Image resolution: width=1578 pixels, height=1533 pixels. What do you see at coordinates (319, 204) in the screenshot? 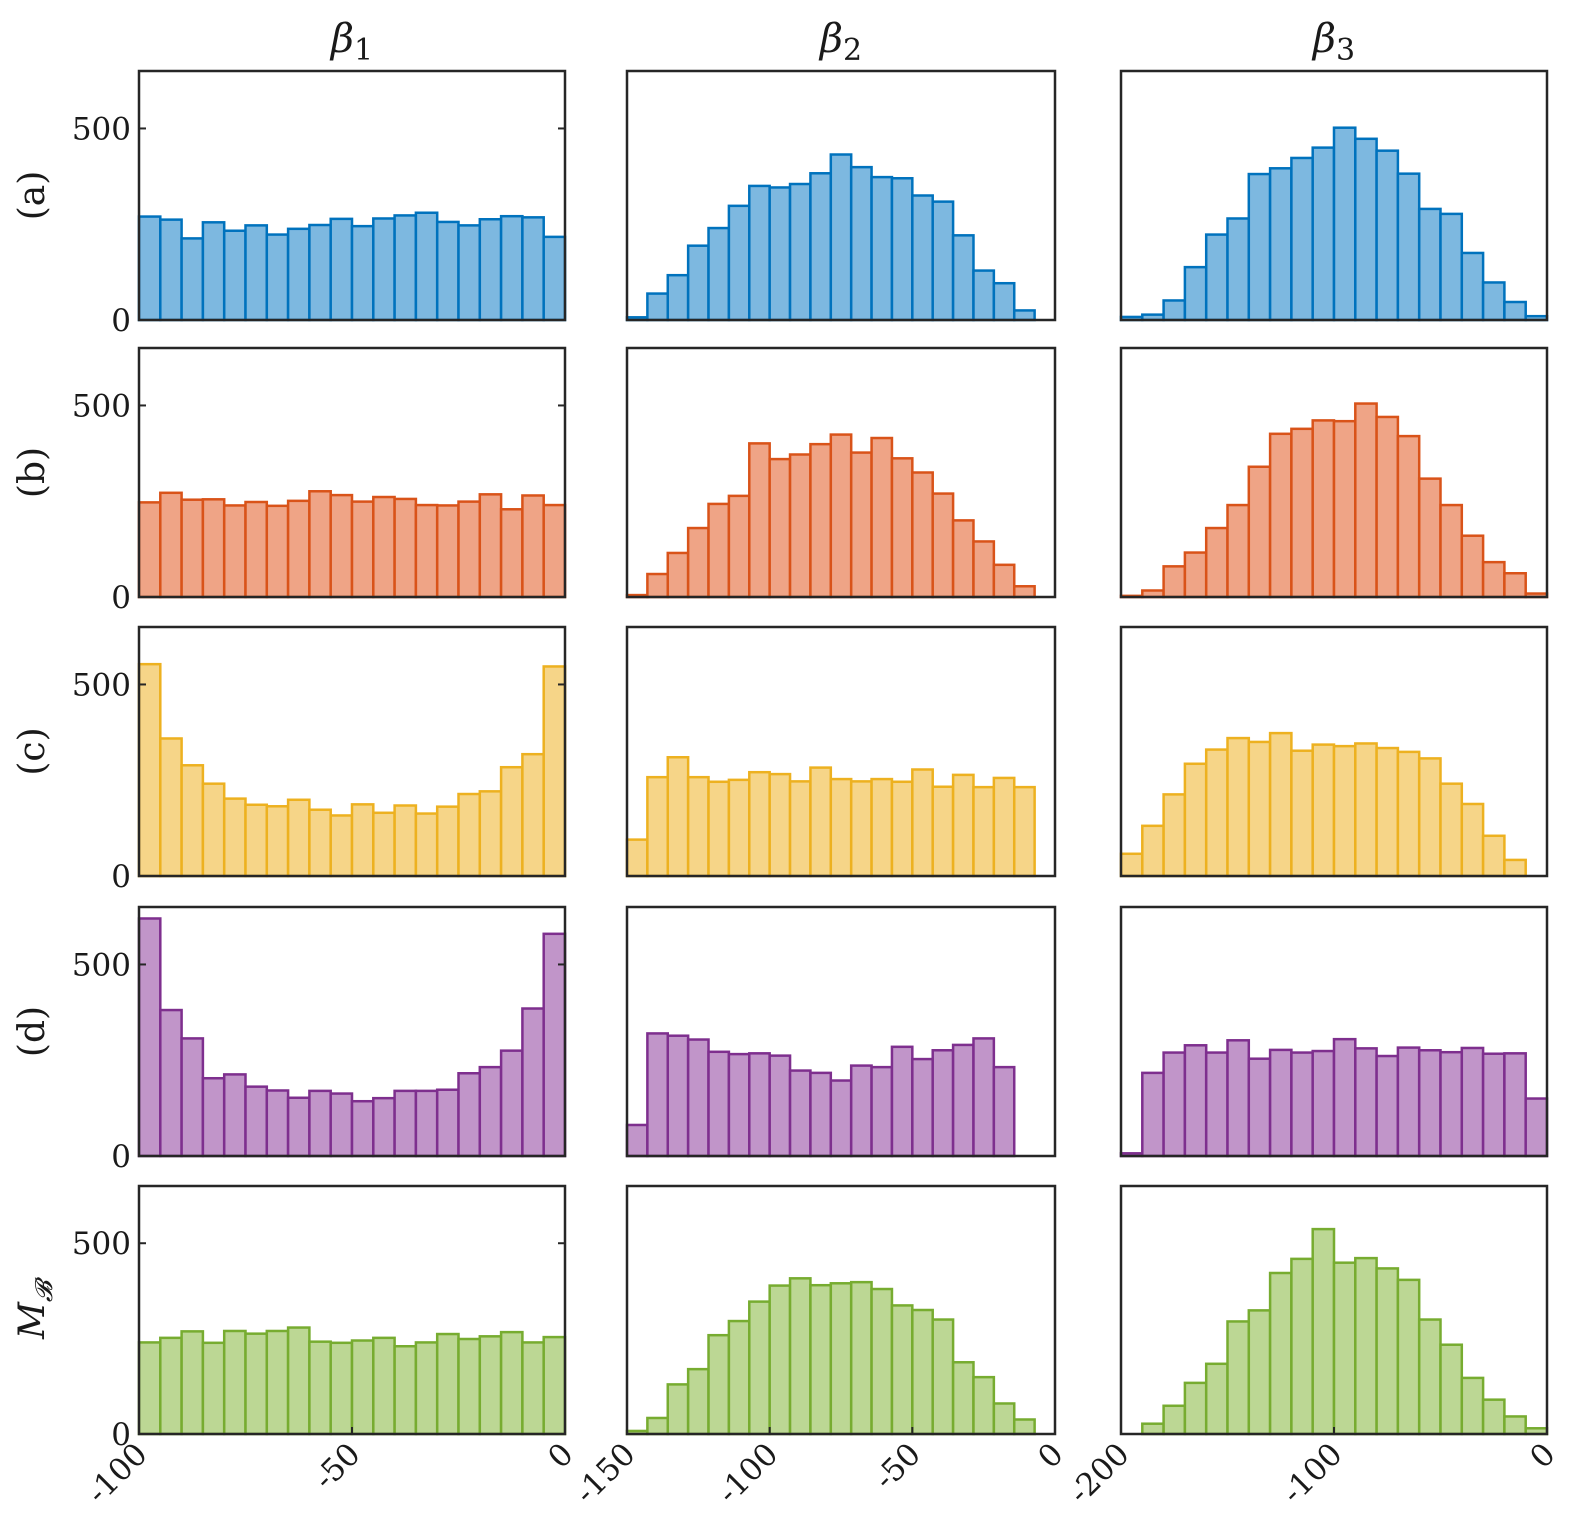
I see `panel-a-beta1: 0 500` at bounding box center [319, 204].